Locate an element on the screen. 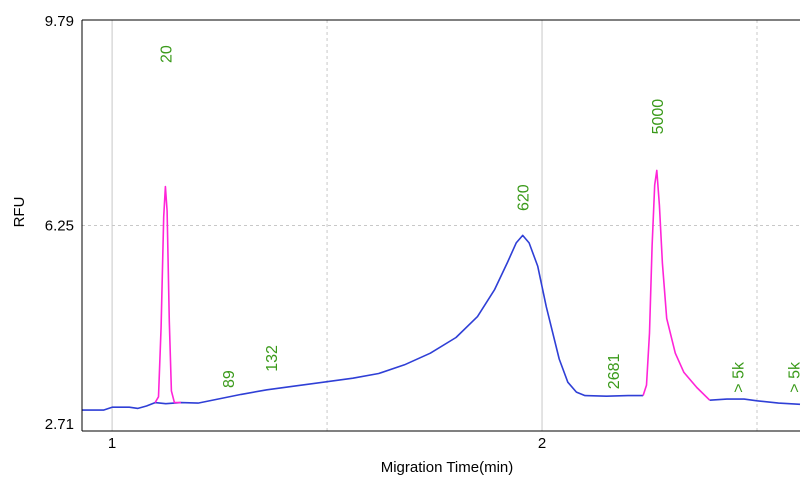 The image size is (801, 482). peak-label: 5000 is located at coordinates (658, 117).